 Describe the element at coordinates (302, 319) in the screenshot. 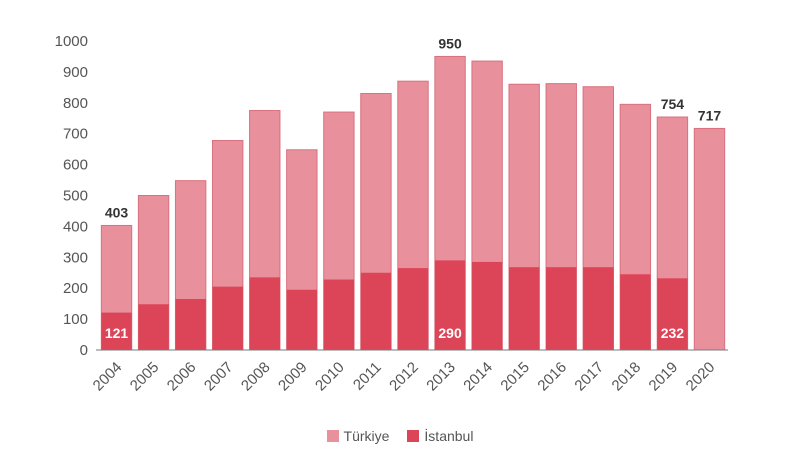

I see `bar-istanbul-2009` at that location.